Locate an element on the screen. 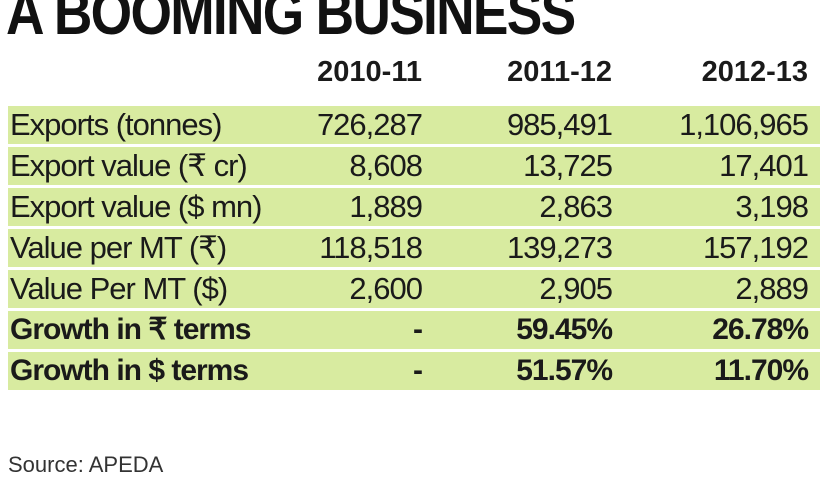  table-row: Exports (tonnes) 726,287 985,491 1,106,965 is located at coordinates (414, 125).